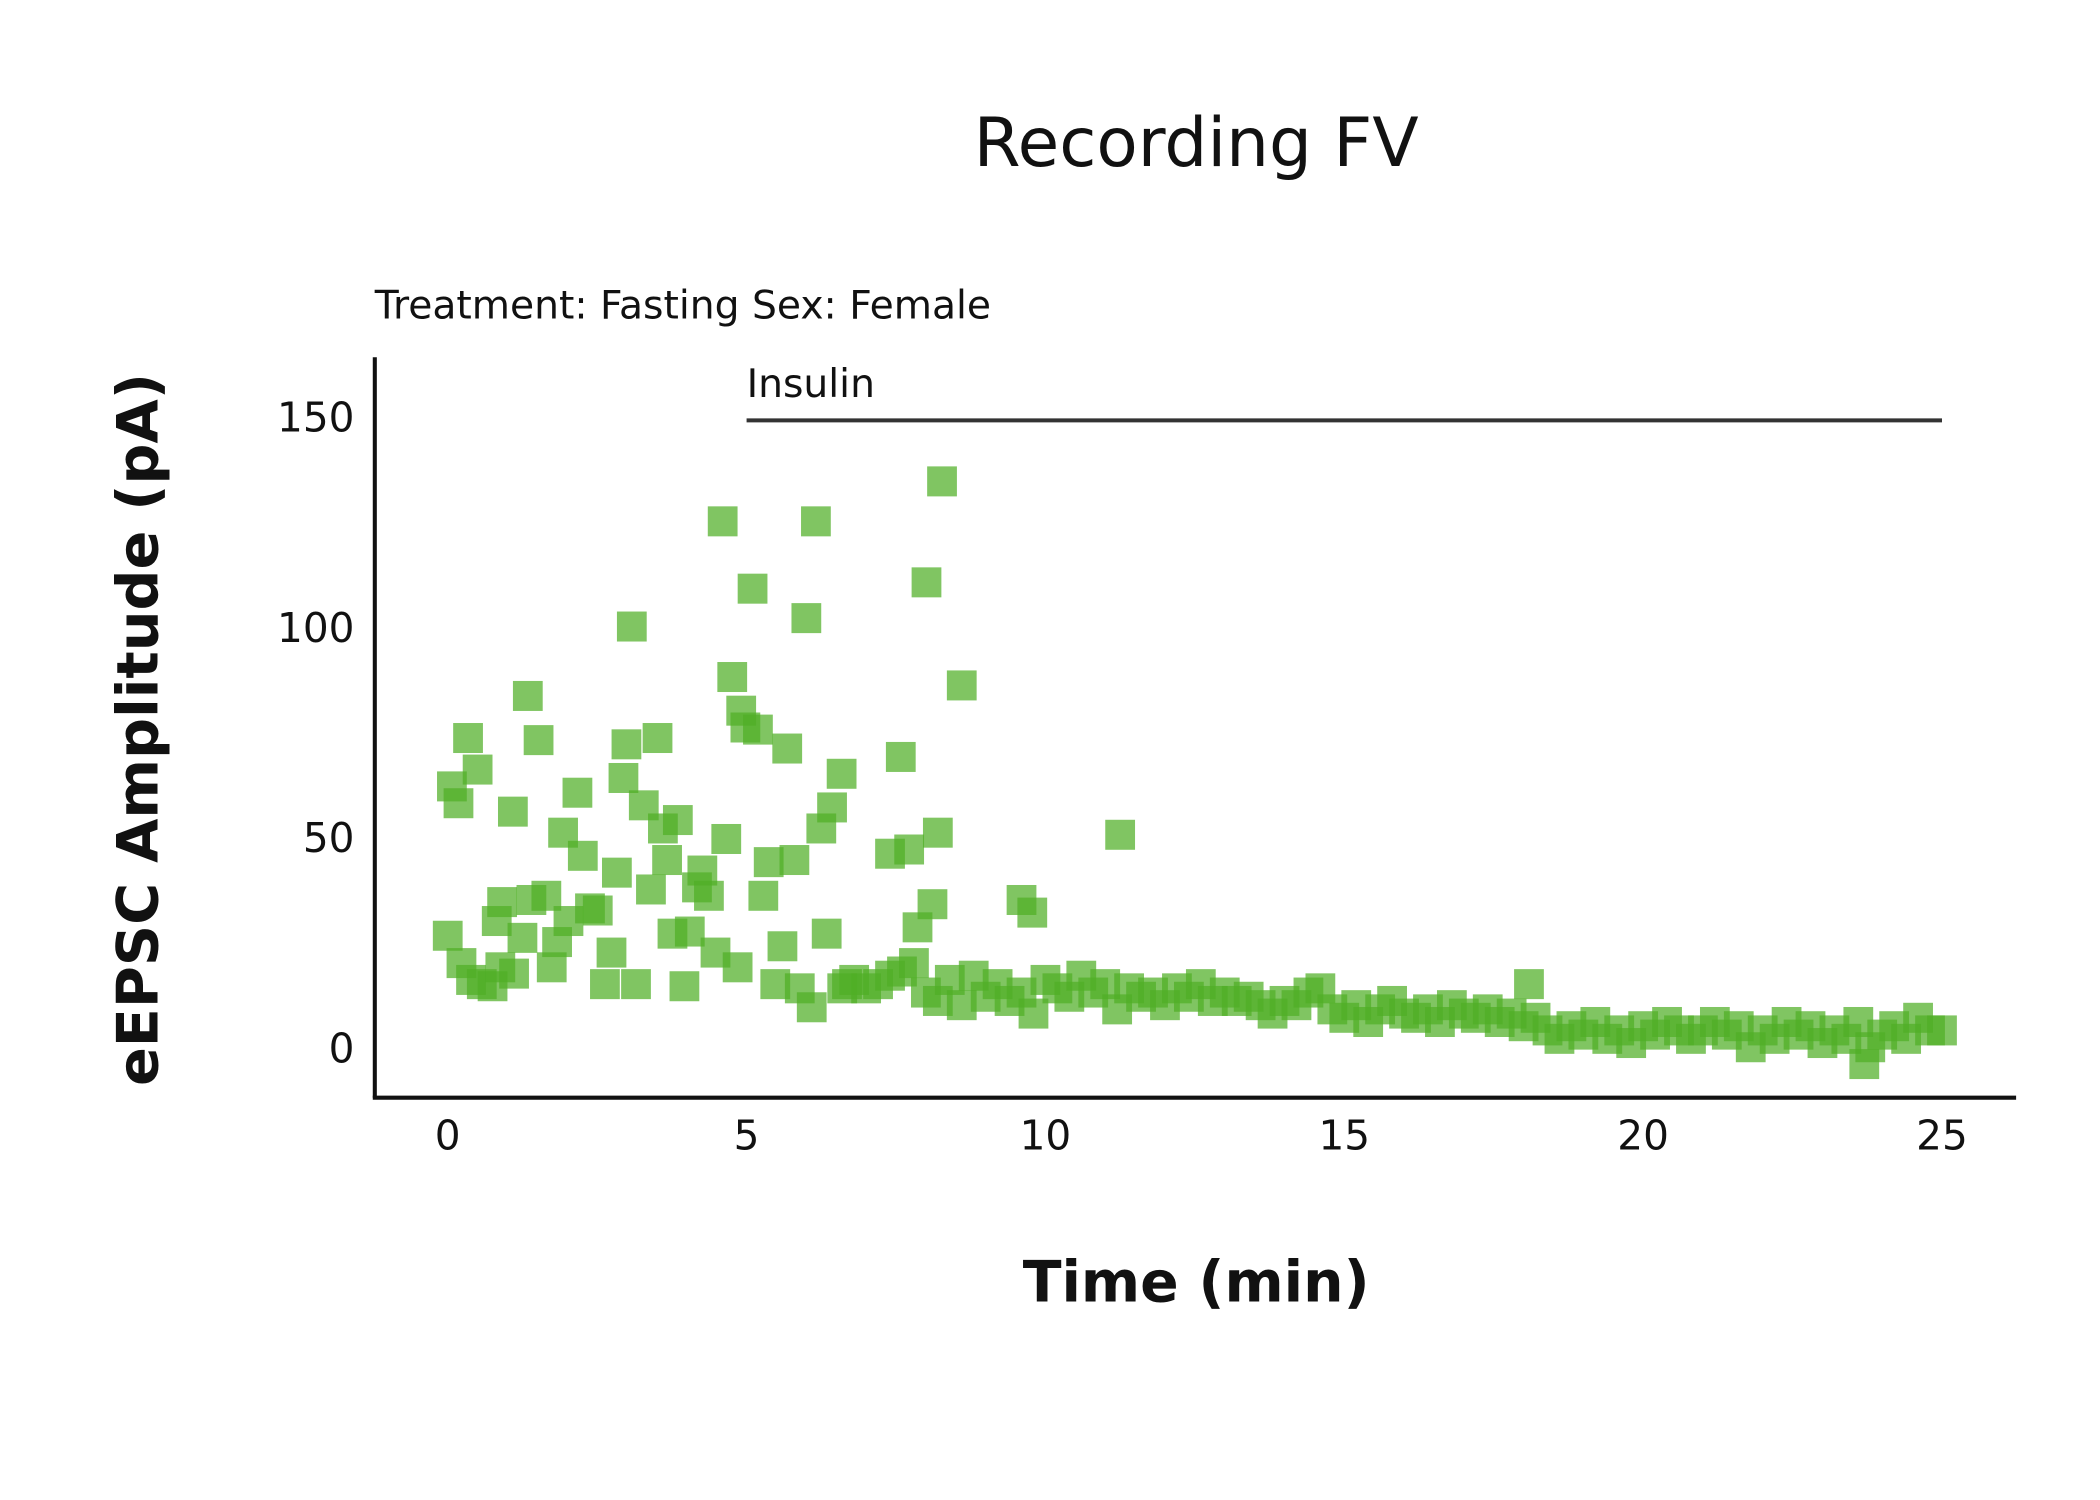 The image size is (2100, 1500). I want to click on y-tick-label: 100, so click(315, 628).